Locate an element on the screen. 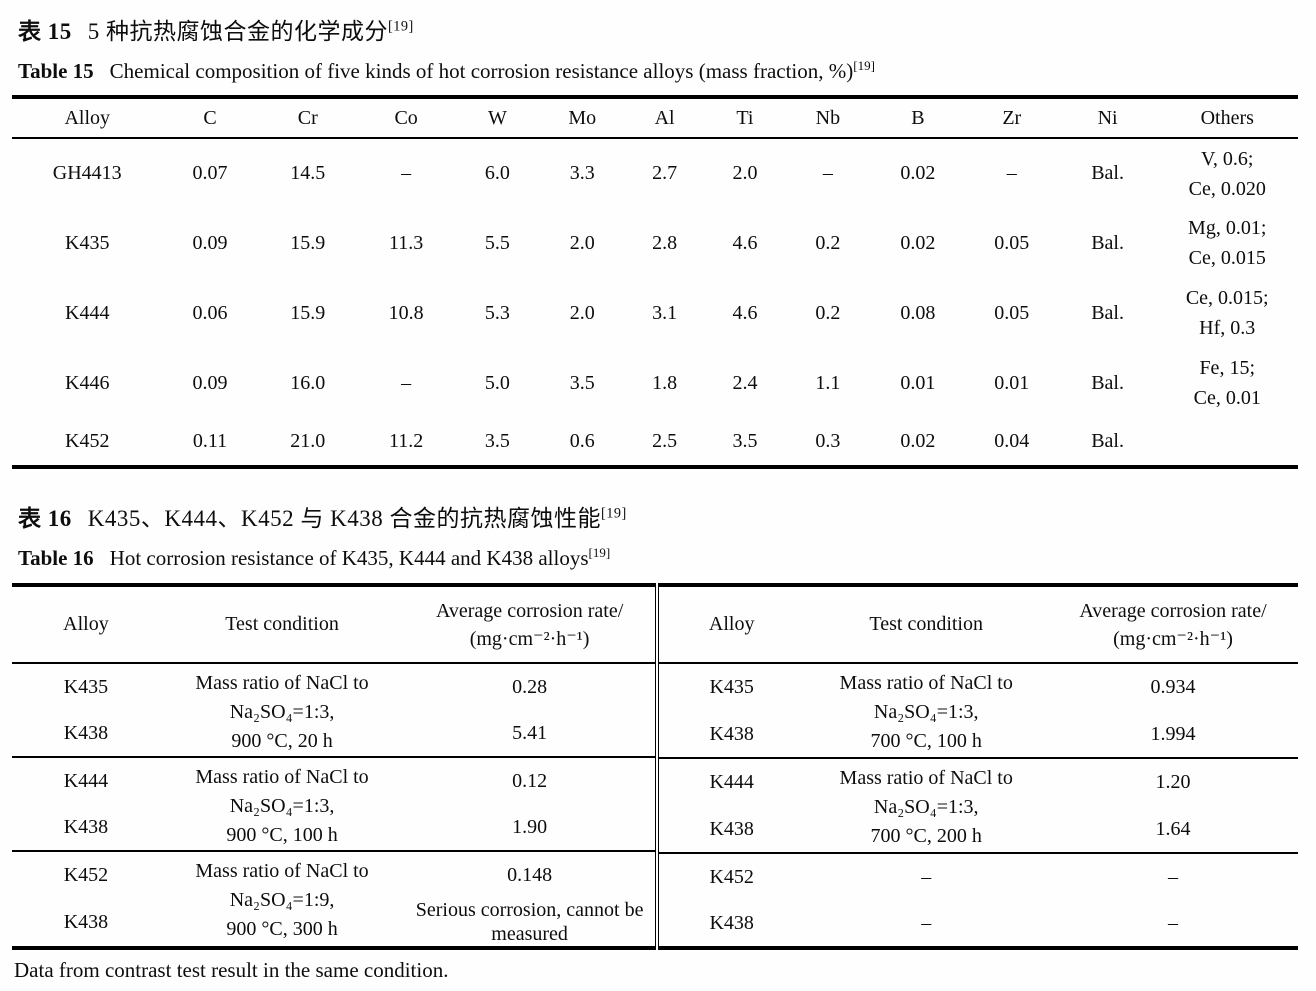  value-cell: 2.8 is located at coordinates (665, 242).